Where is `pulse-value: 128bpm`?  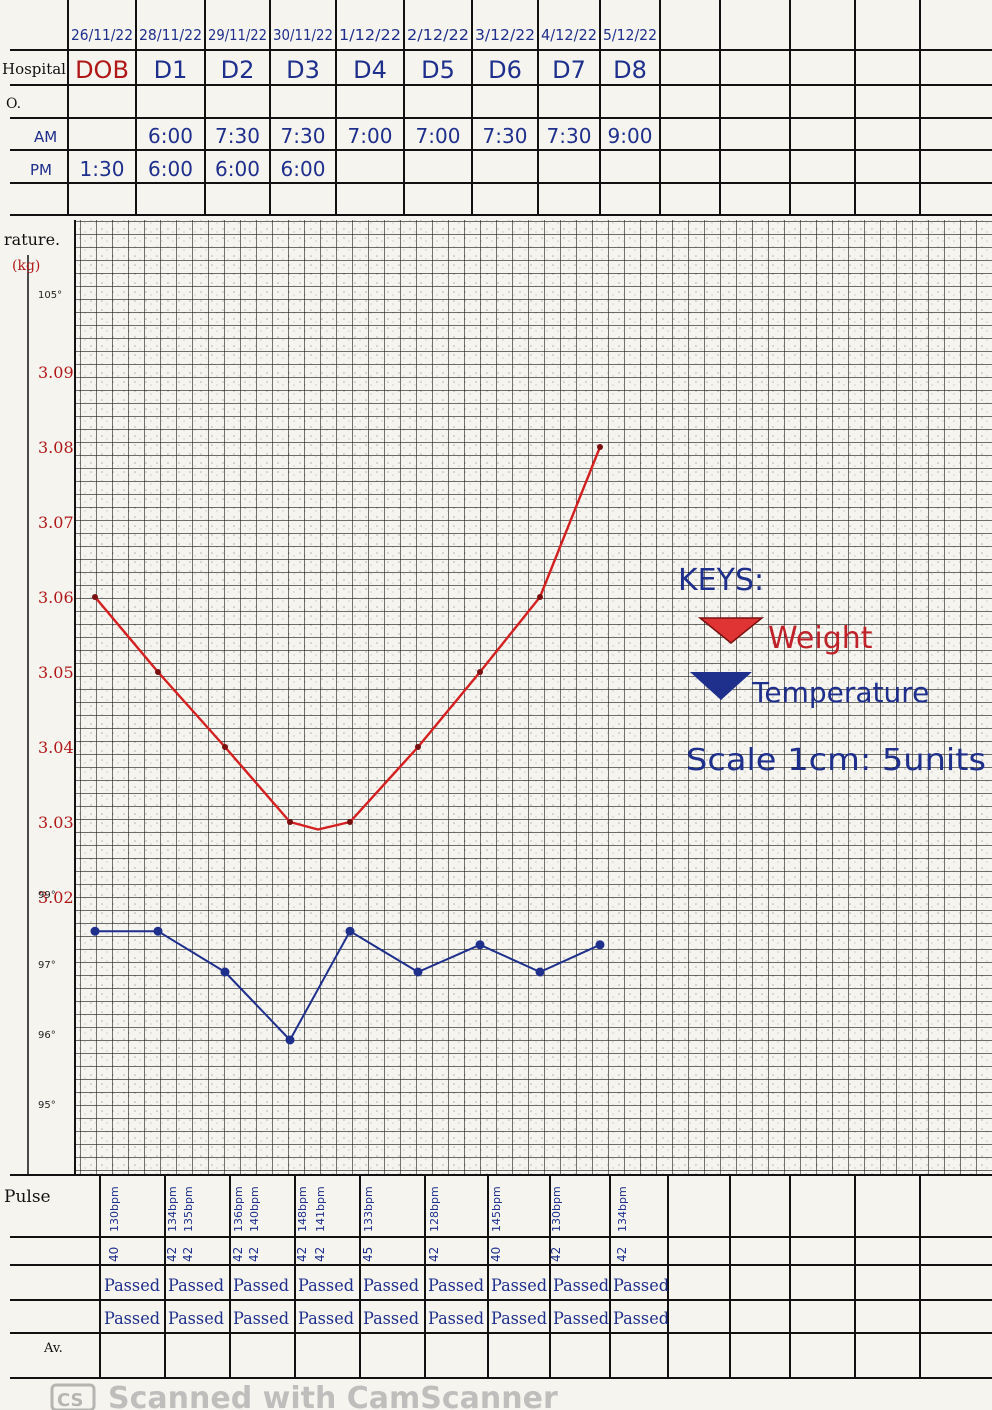
pulse-value: 128bpm is located at coordinates (434, 1209).